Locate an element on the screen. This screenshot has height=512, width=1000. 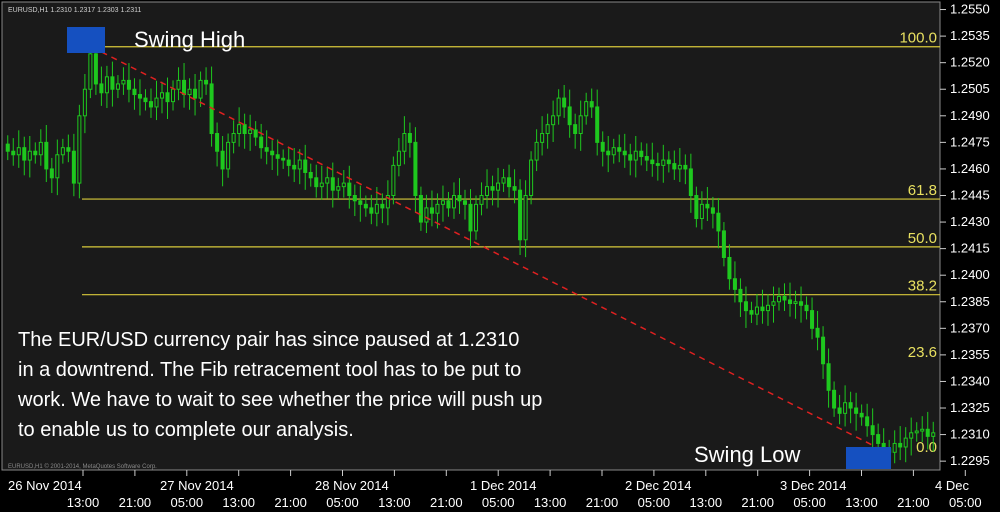
y-tick-label: 1.2385 is located at coordinates (970, 301).